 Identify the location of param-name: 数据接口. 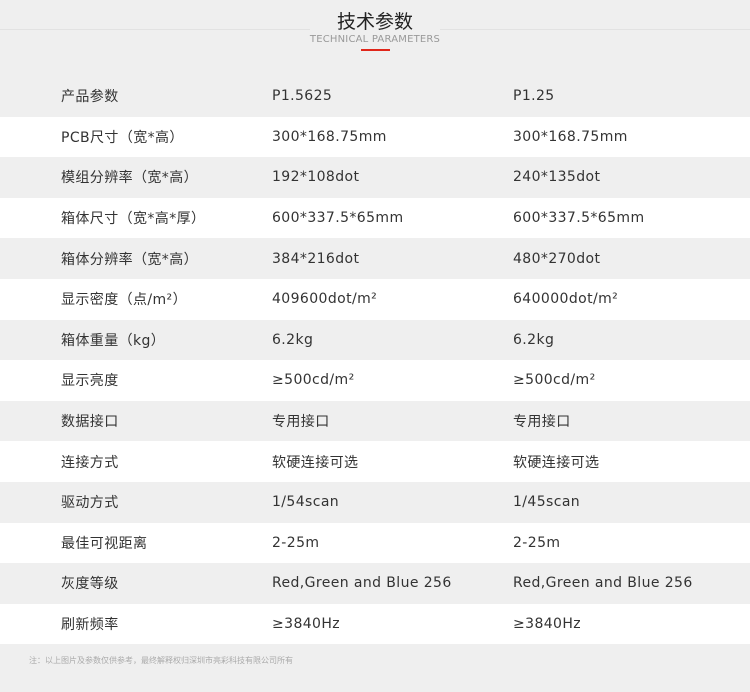
(90, 422).